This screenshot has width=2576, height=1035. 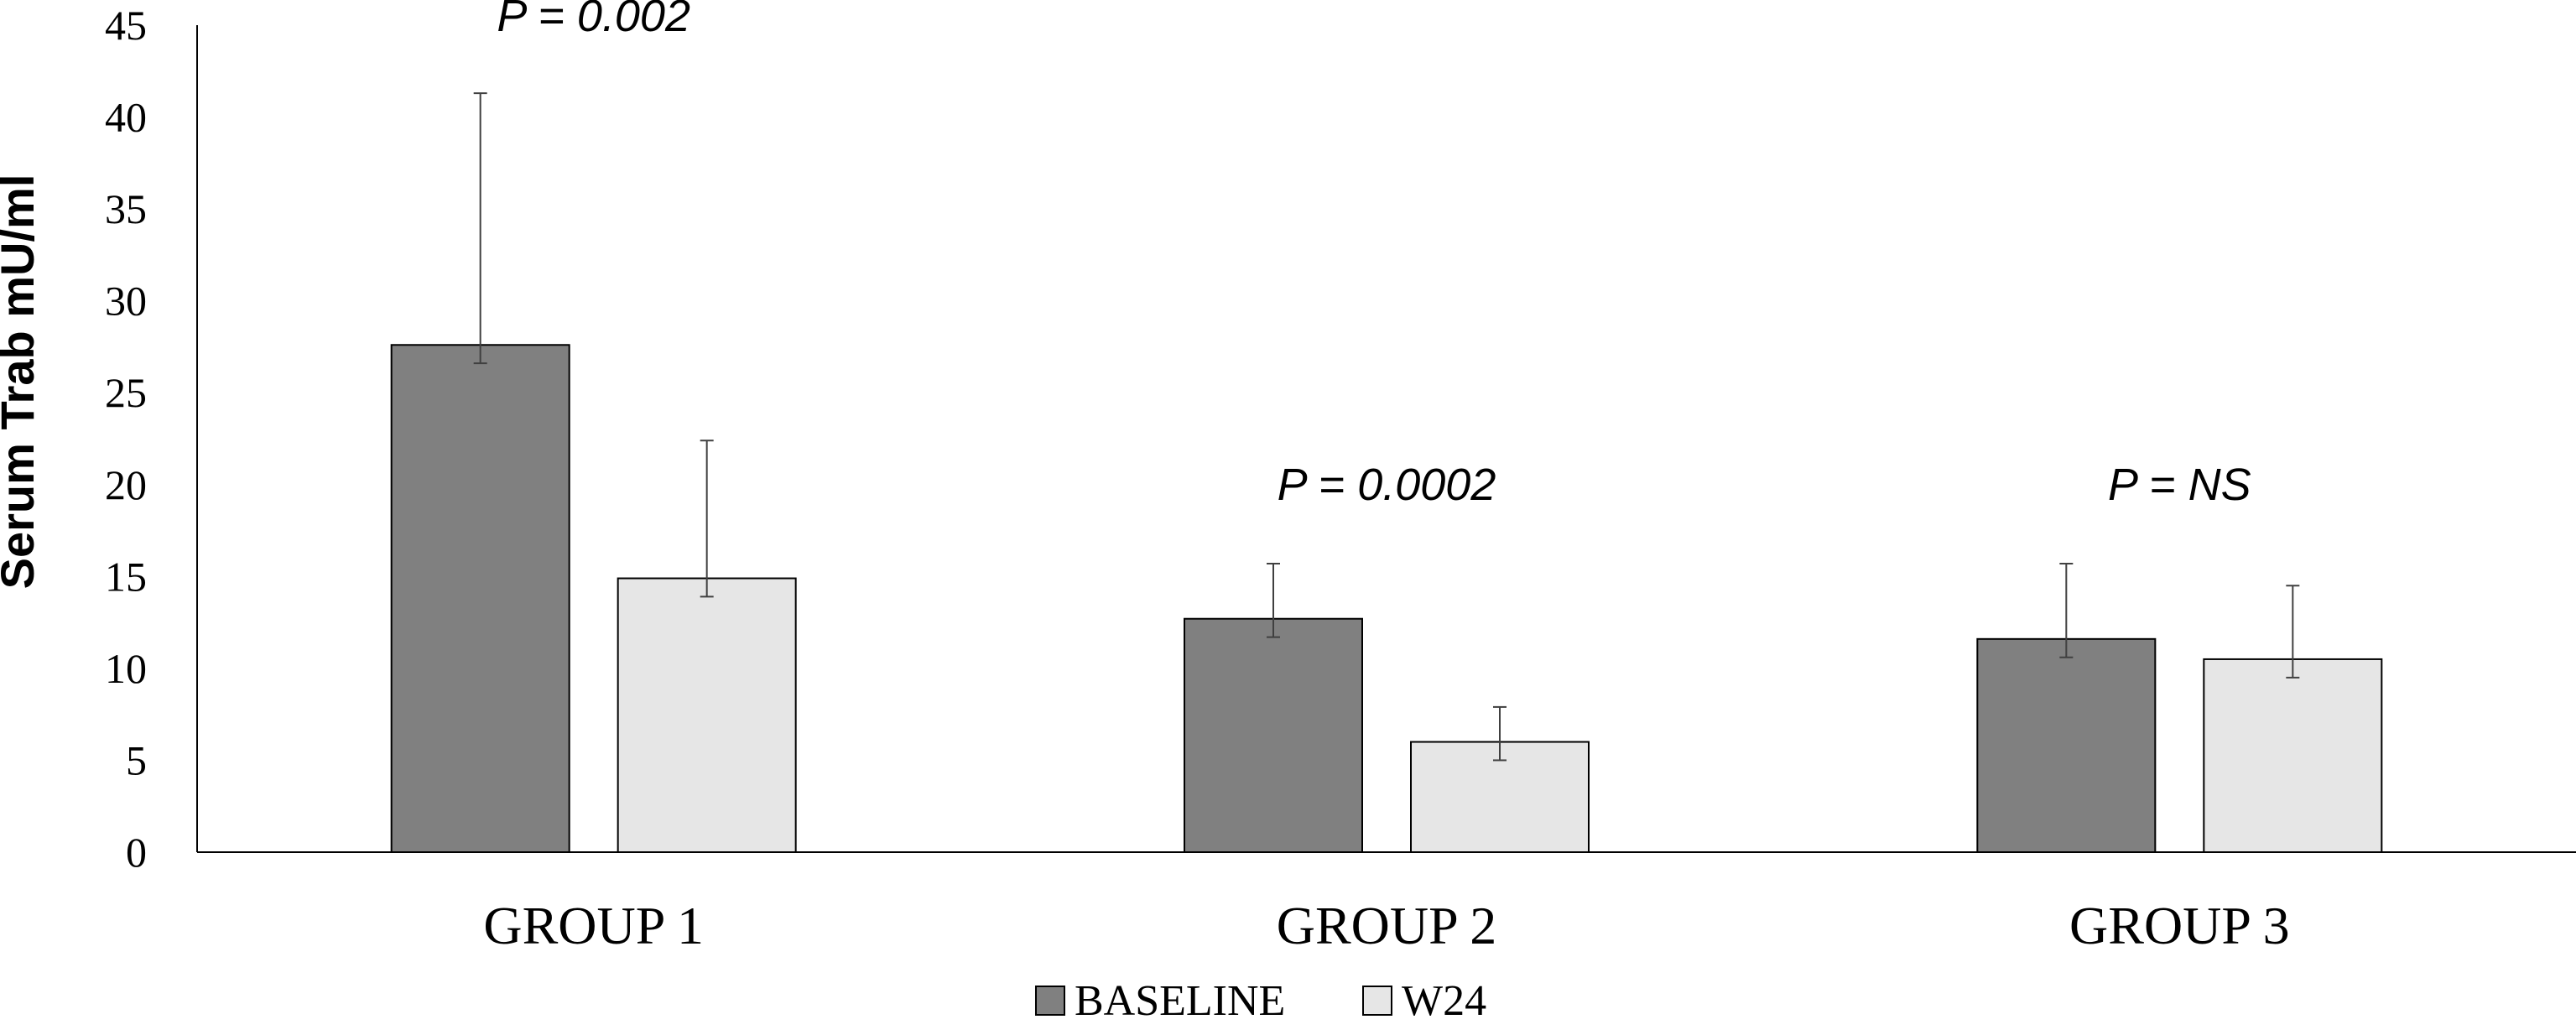 I want to click on y-tick-label: 35, so click(x=126, y=208).